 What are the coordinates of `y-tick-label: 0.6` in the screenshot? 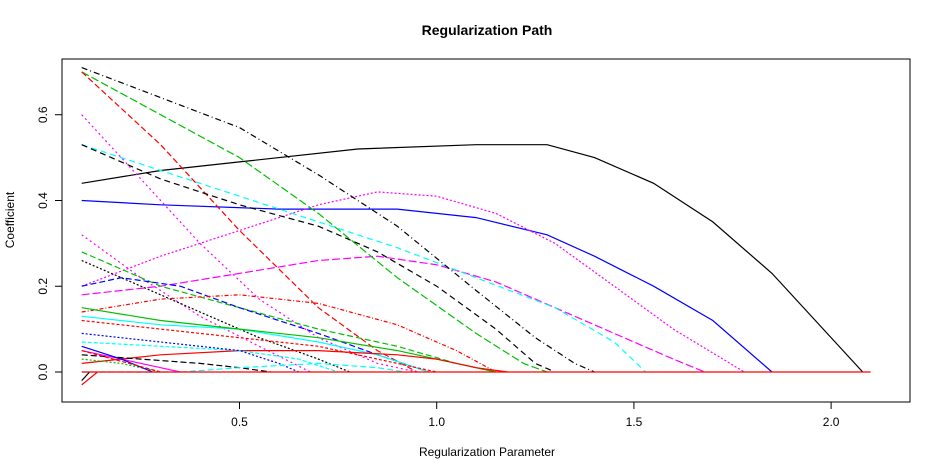 It's located at (43, 114).